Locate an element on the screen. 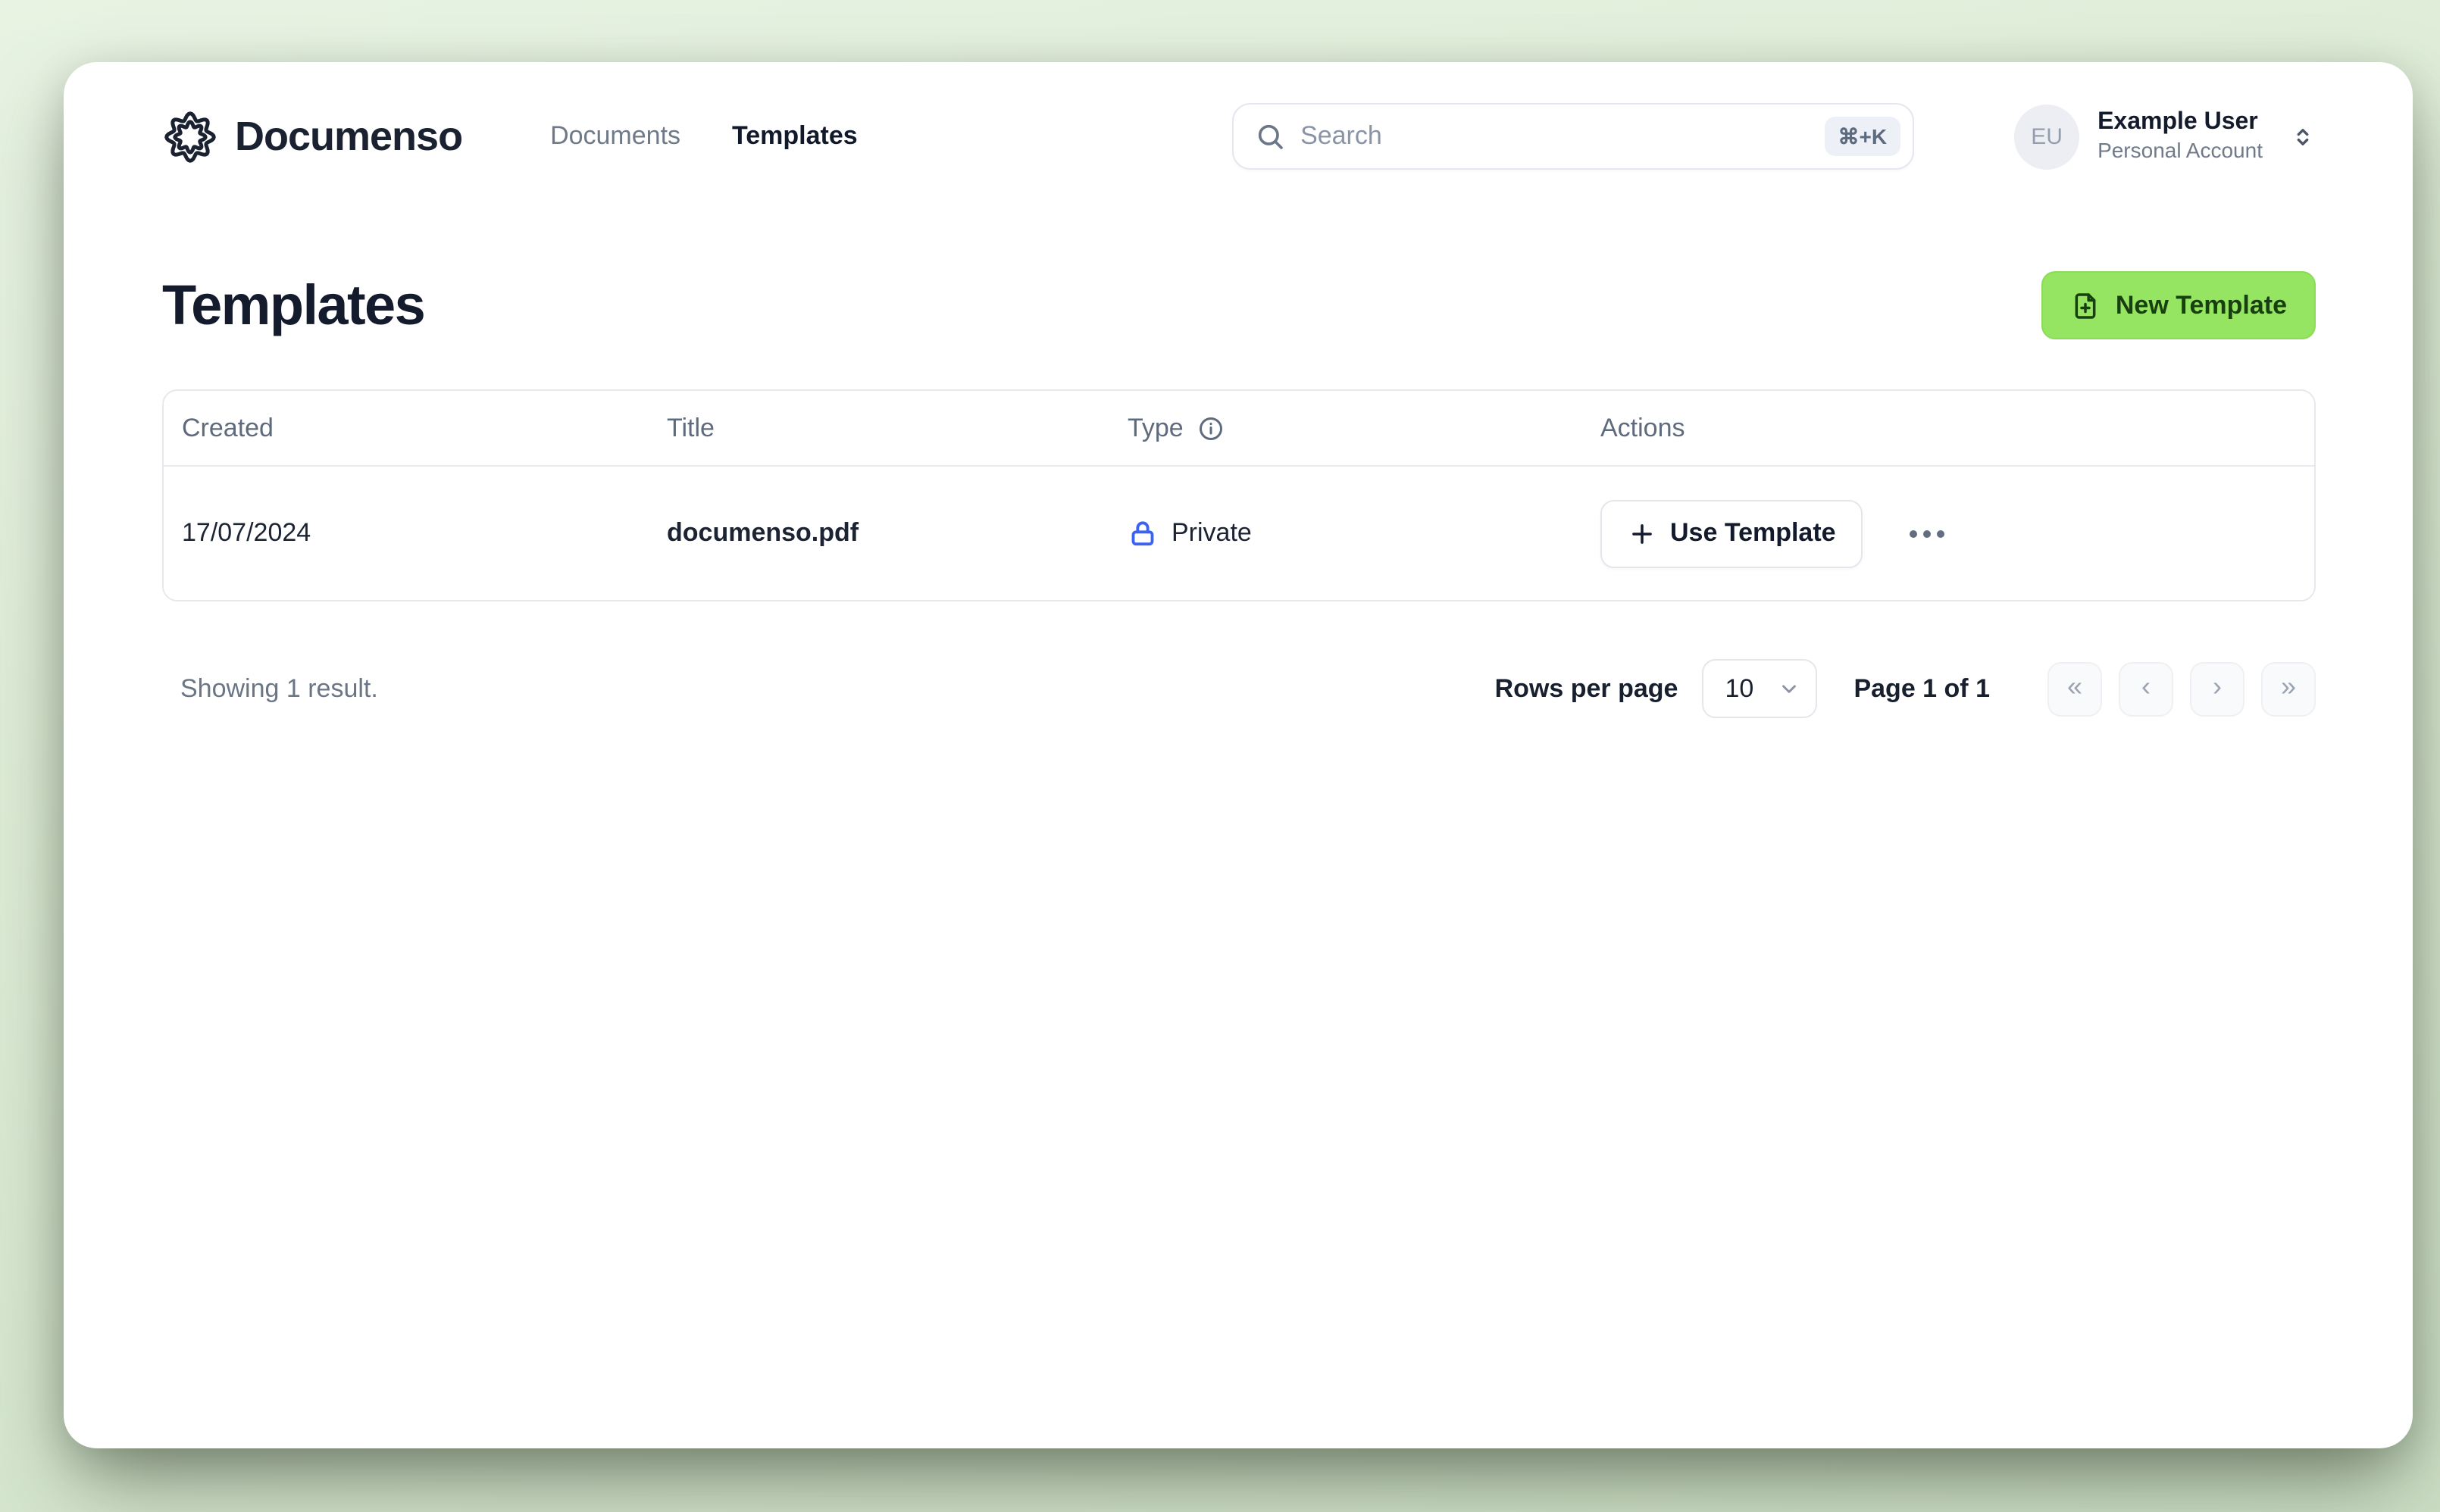 The image size is (2440, 1512). rows-per-page-value: 10 is located at coordinates (1739, 687).